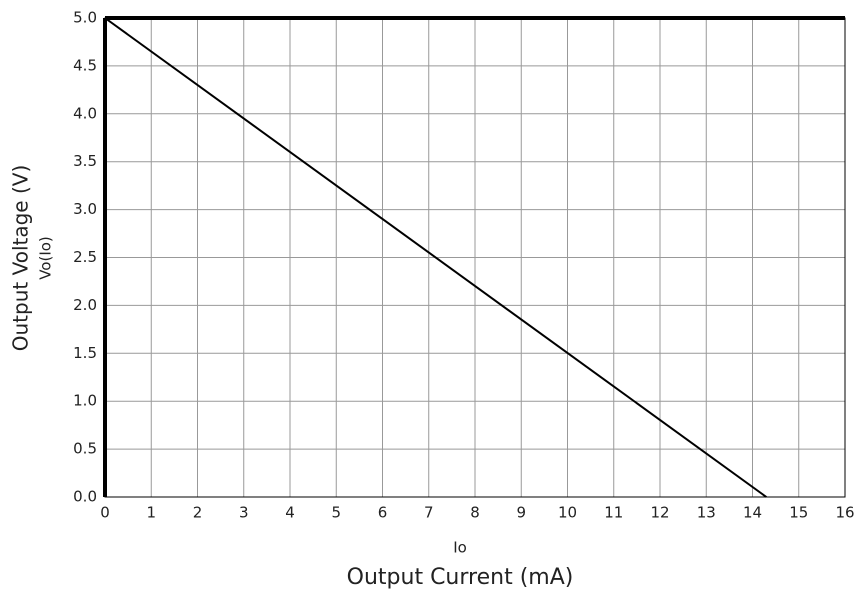 Image resolution: width=867 pixels, height=599 pixels. What do you see at coordinates (798, 513) in the screenshot?
I see `x-tick-label: 15` at bounding box center [798, 513].